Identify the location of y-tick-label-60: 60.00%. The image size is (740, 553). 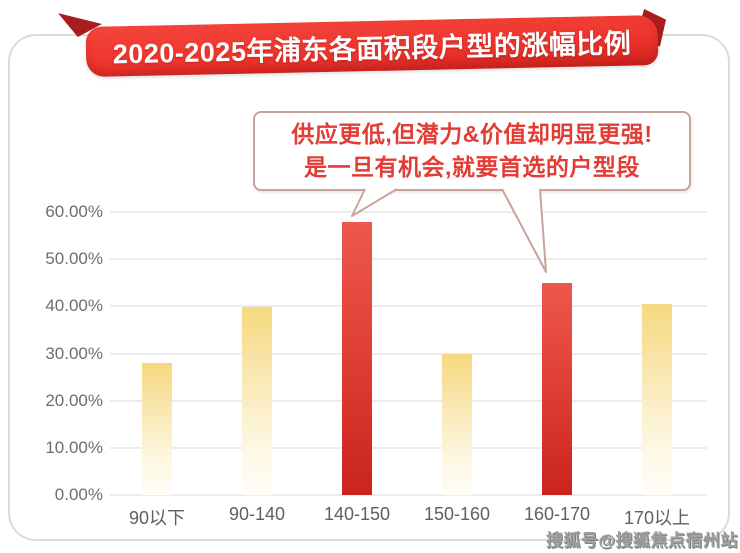
(74, 211).